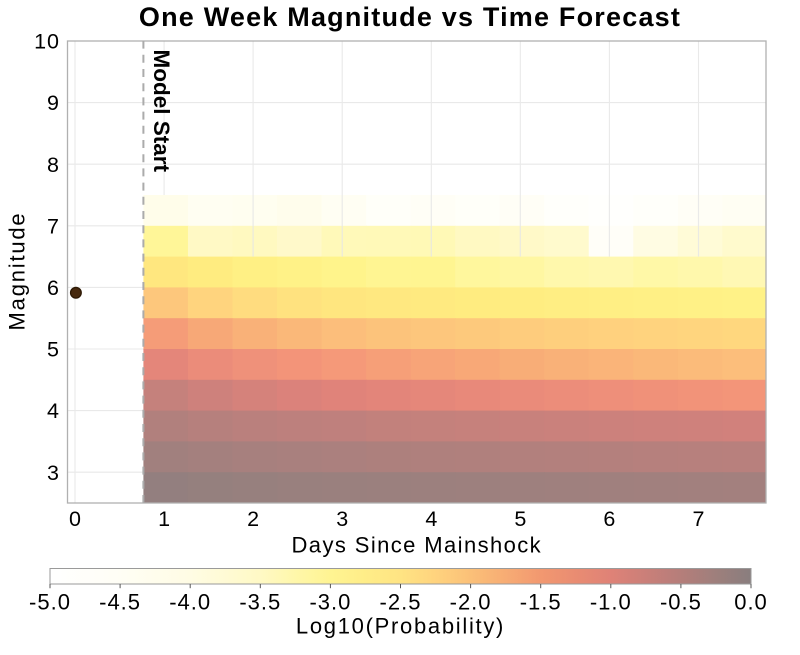  Describe the element at coordinates (17, 271) in the screenshot. I see `svg-text: Magnitude` at that location.